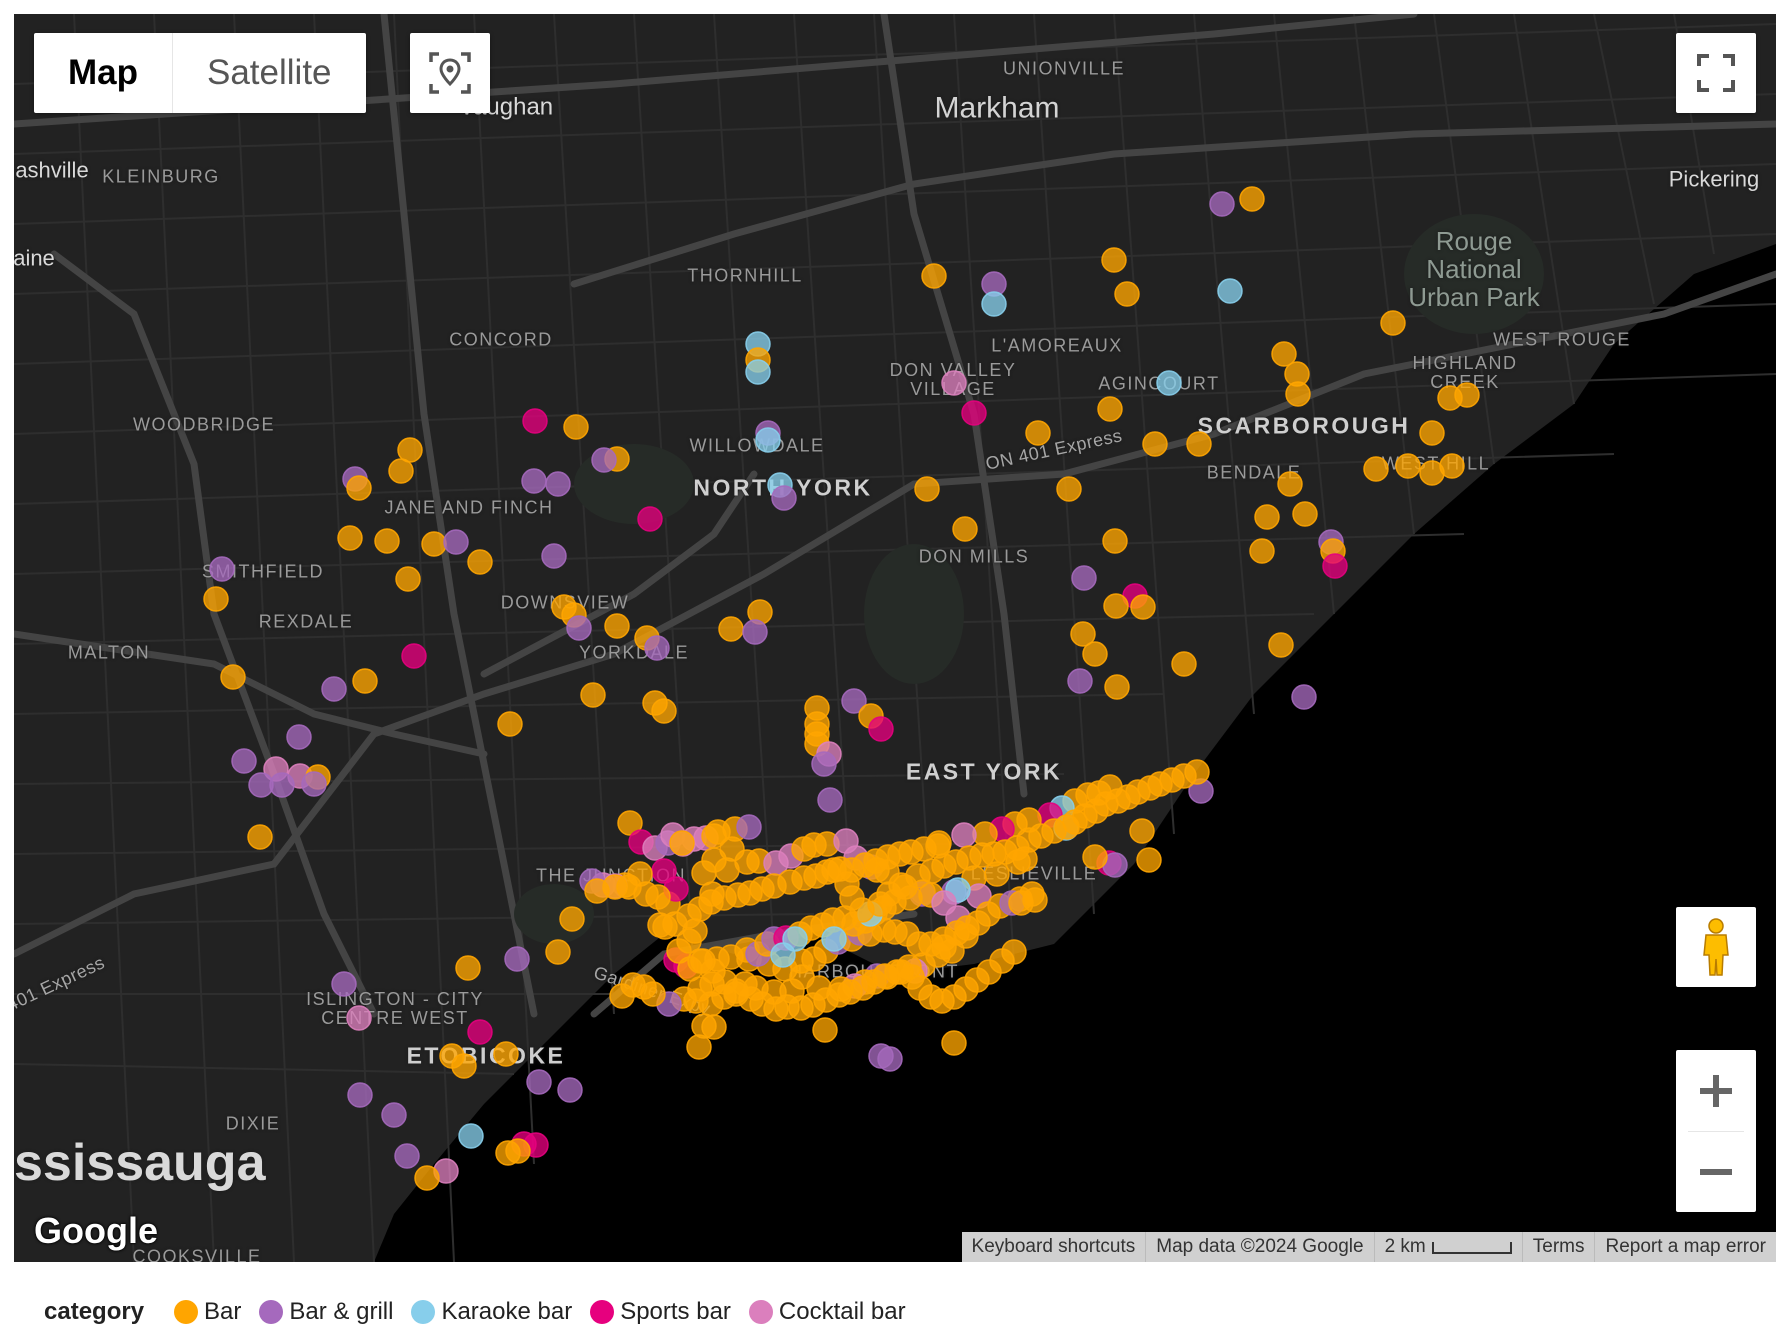 This screenshot has height=1340, width=1790. What do you see at coordinates (1716, 947) in the screenshot?
I see `street-view-button` at bounding box center [1716, 947].